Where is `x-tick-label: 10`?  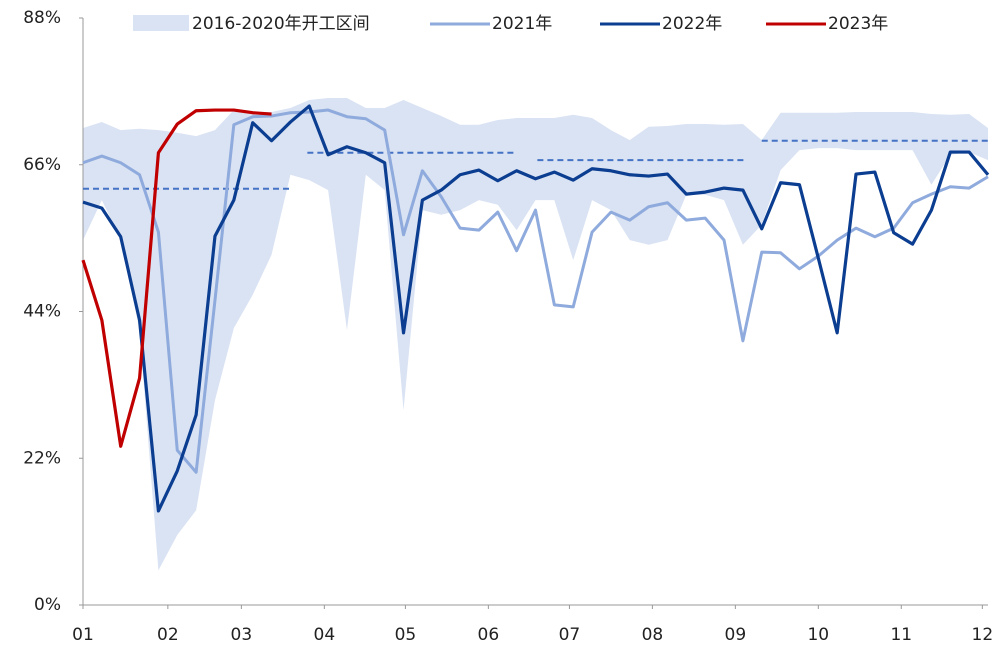 x-tick-label: 10 is located at coordinates (818, 635).